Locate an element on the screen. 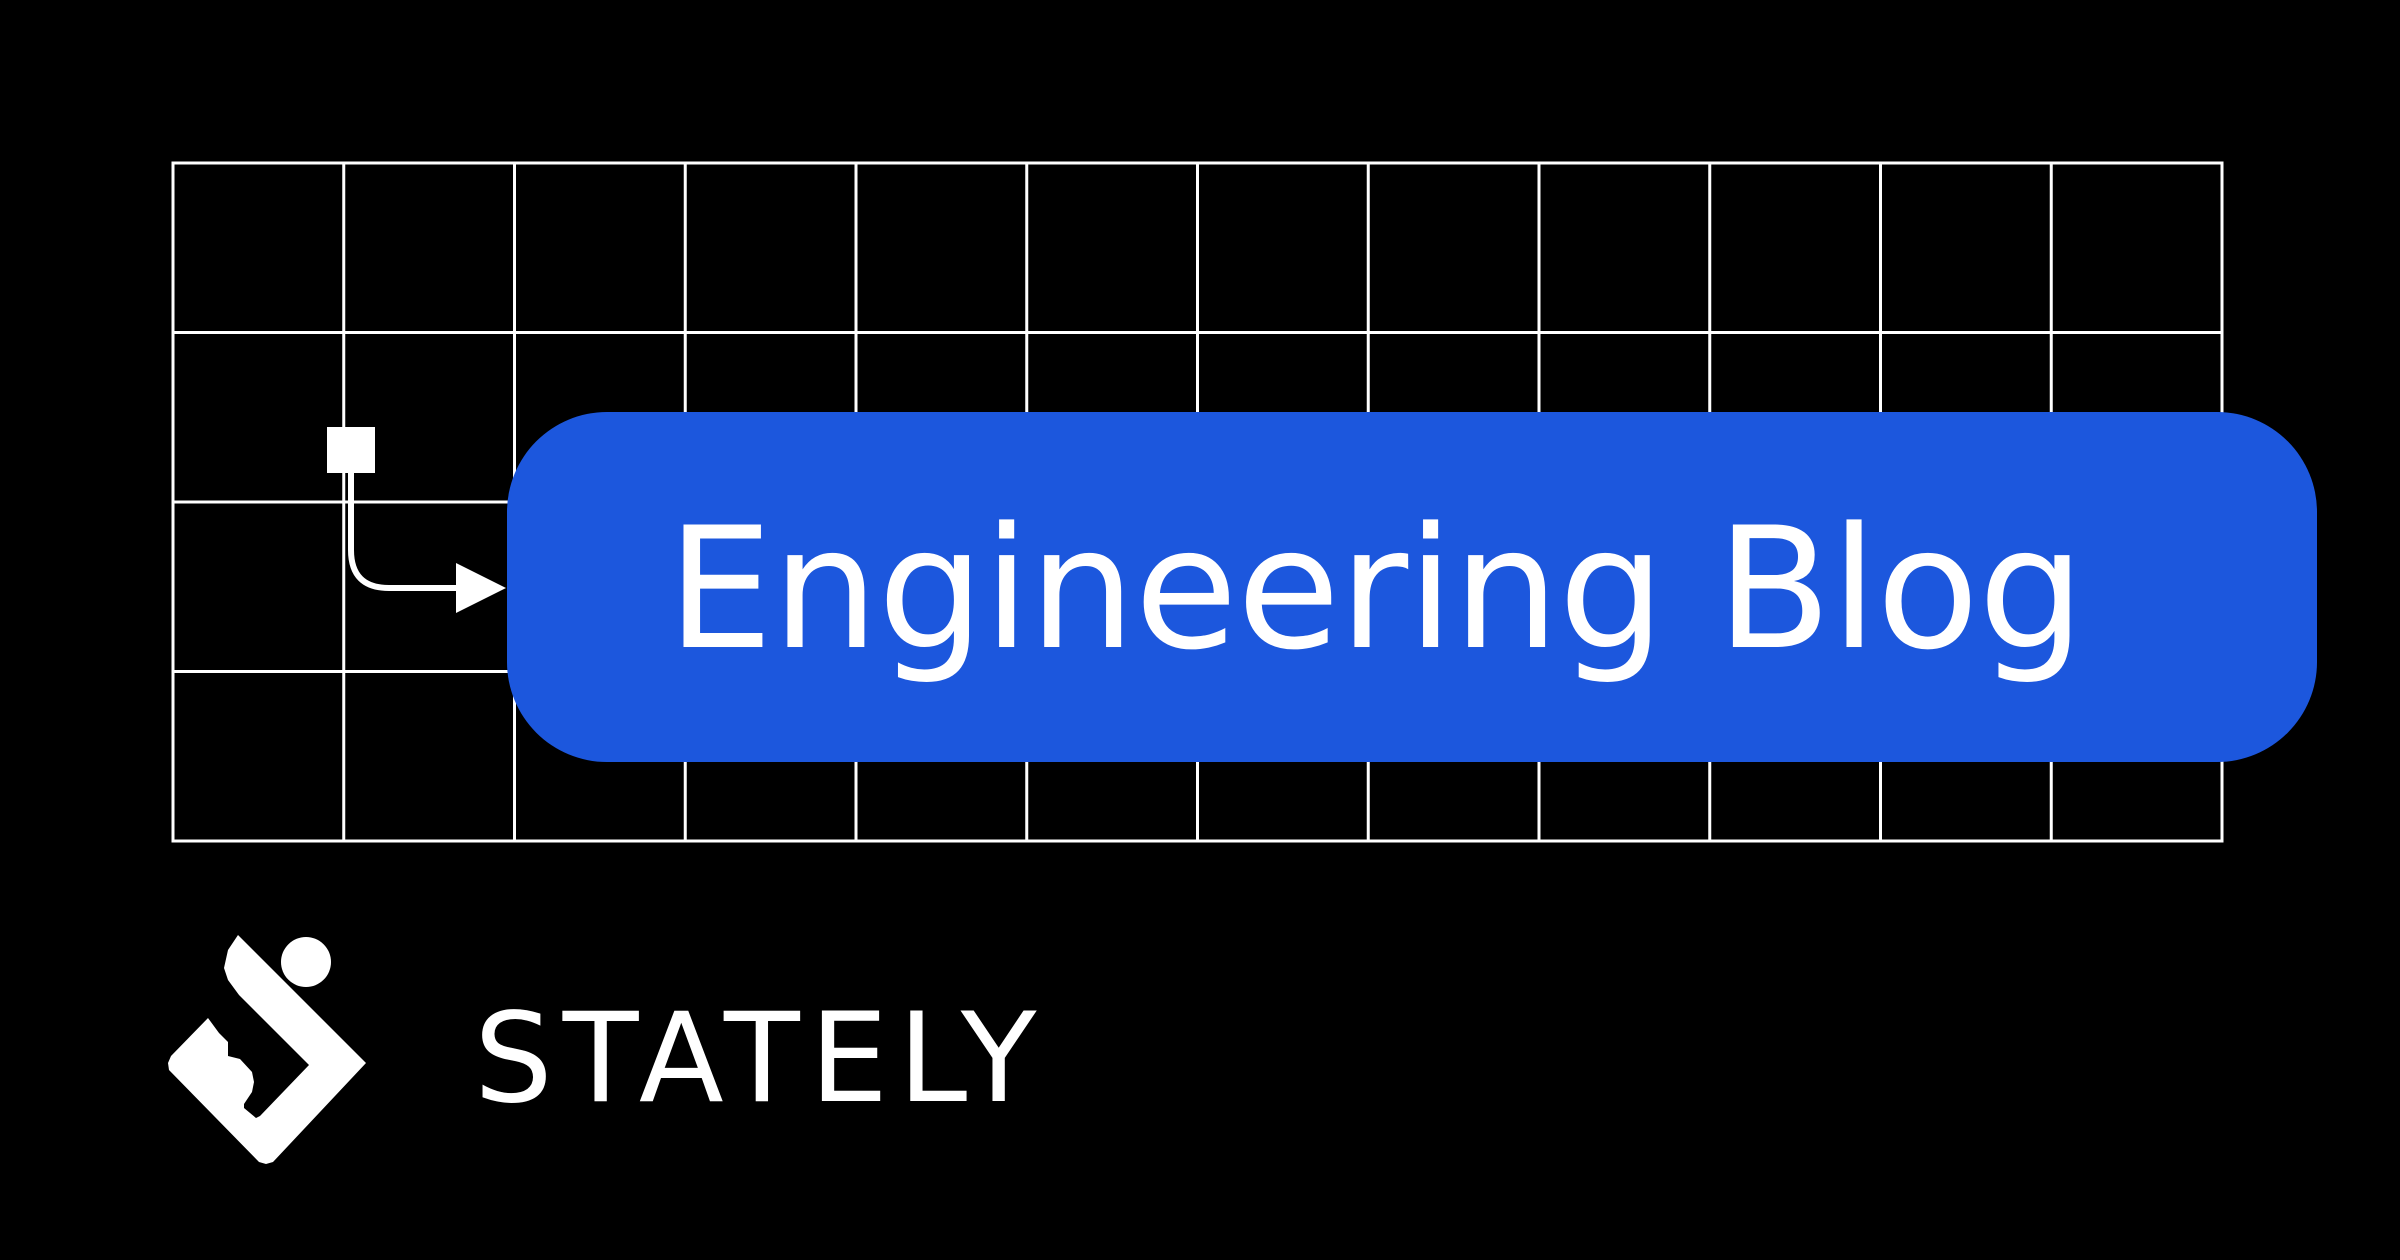  start-state-node is located at coordinates (351, 450).